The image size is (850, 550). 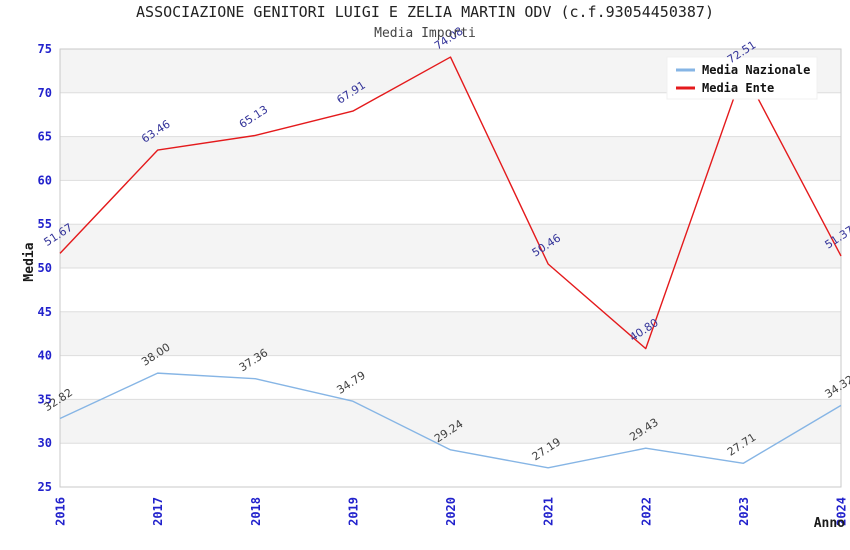 I want to click on x-tick-label: 2020, so click(x=451, y=511).